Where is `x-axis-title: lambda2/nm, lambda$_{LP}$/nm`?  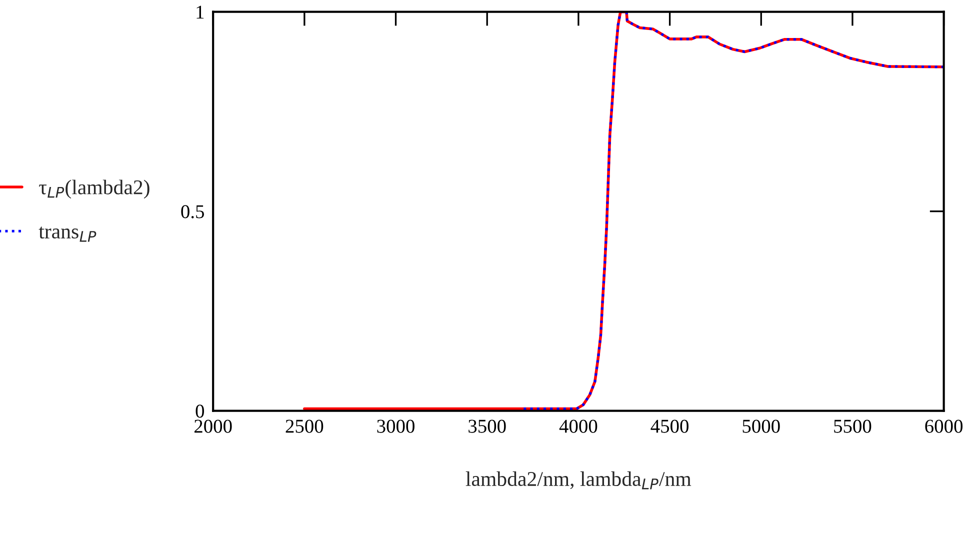
x-axis-title: lambda2/nm, lambda$_{LP}$/nm is located at coordinates (579, 480).